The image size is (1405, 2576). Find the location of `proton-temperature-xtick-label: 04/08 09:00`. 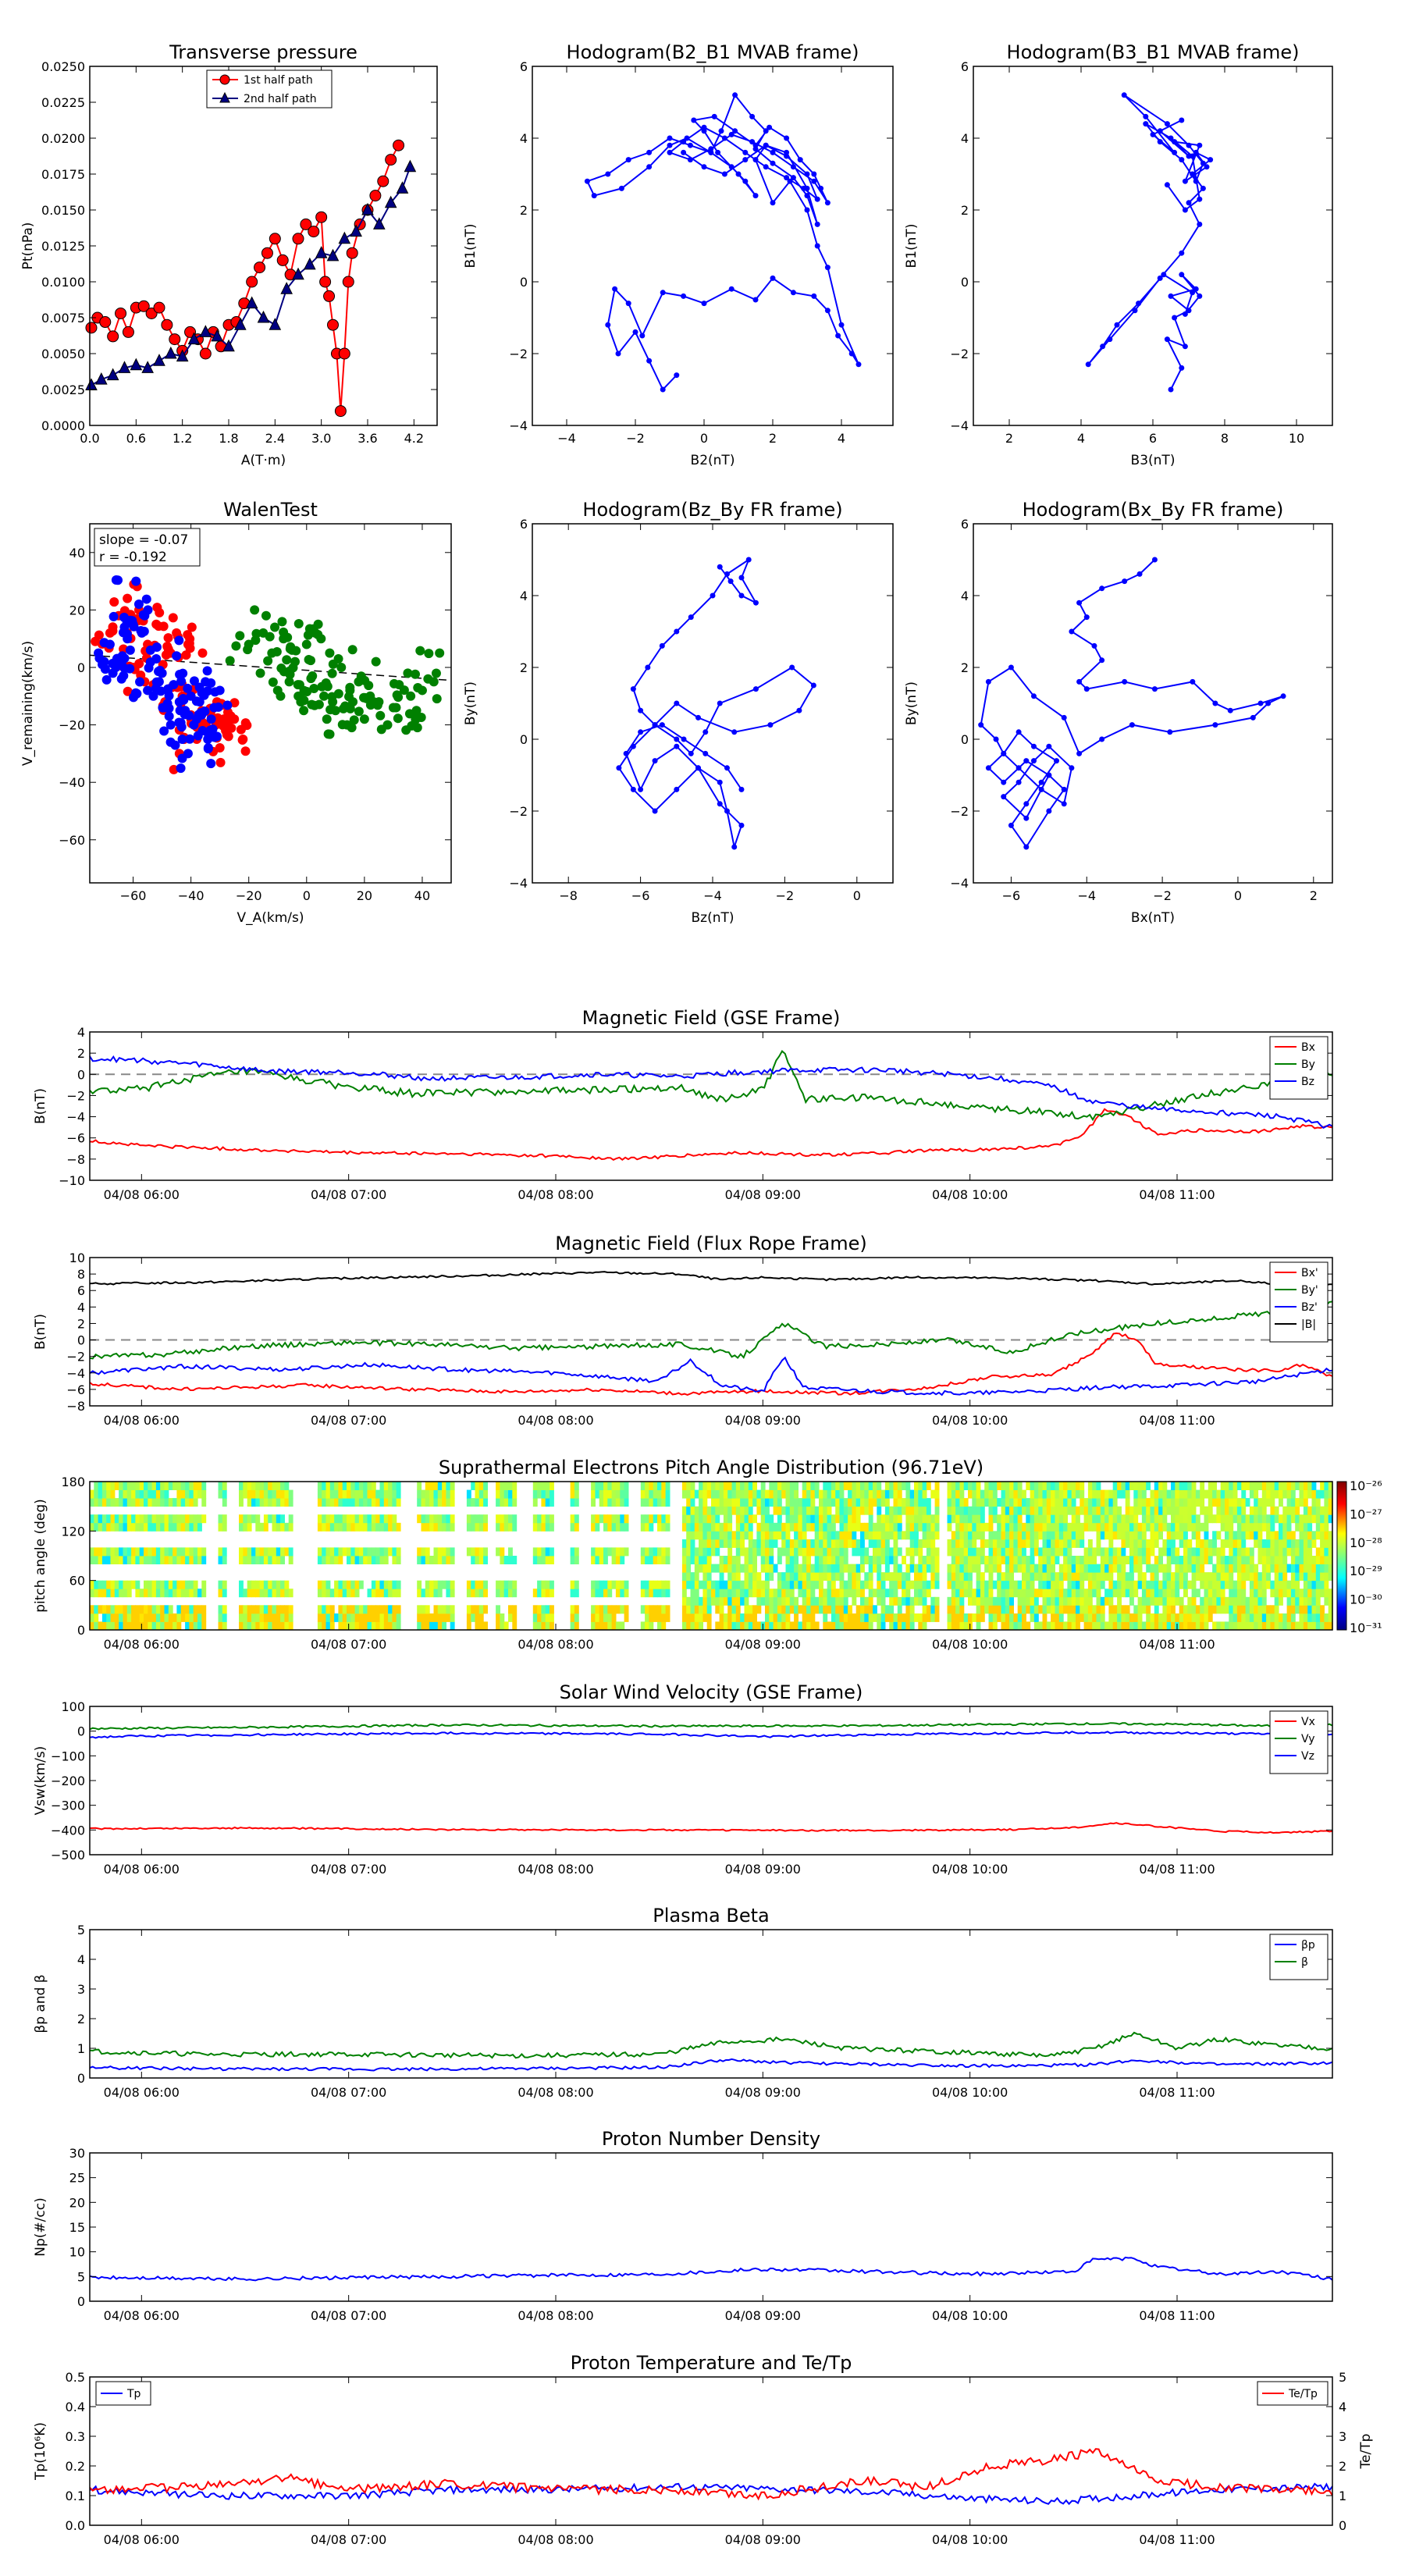

proton-temperature-xtick-label: 04/08 09:00 is located at coordinates (763, 2539).